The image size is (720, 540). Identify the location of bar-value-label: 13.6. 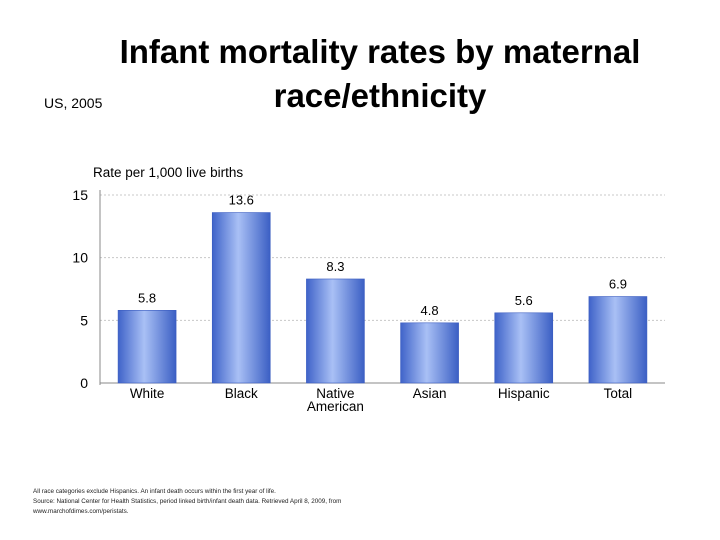
(241, 200).